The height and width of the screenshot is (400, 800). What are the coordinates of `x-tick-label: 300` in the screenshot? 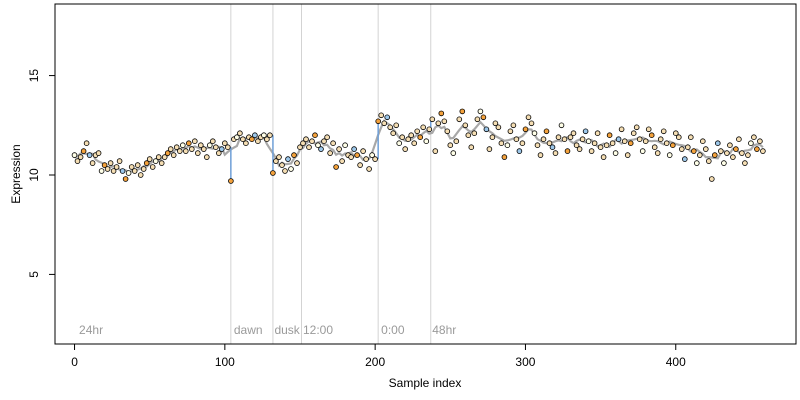 It's located at (525, 362).